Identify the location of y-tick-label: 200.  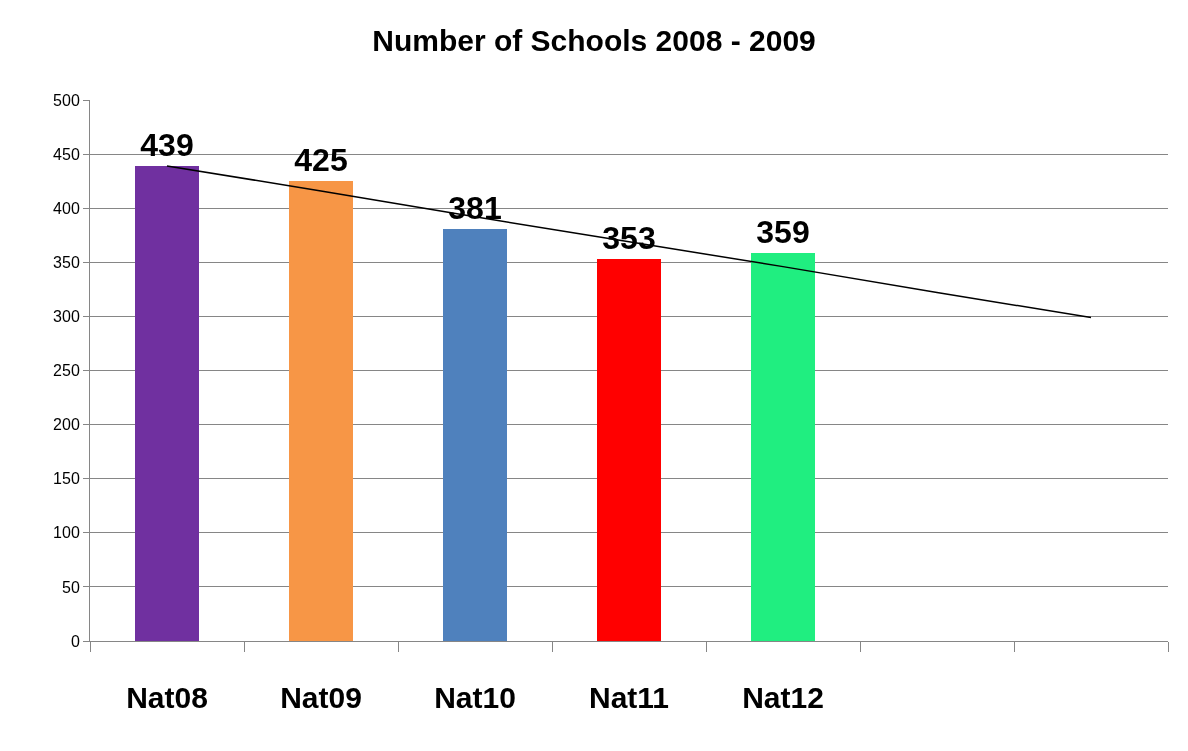
(66, 425).